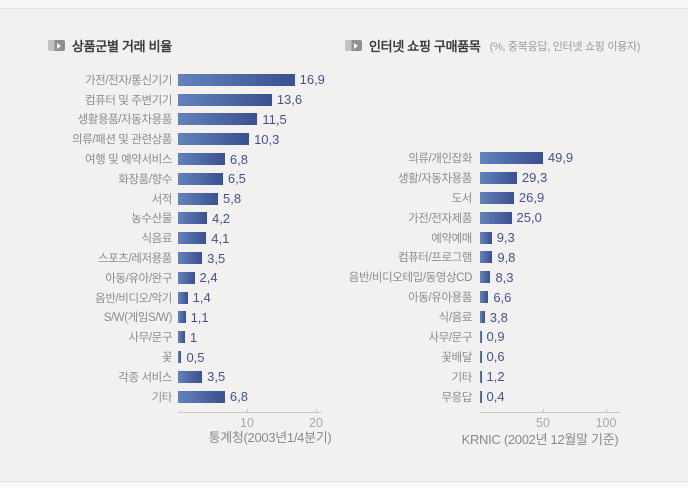 This screenshot has height=488, width=688. I want to click on bar-row: 도서 26,9, so click(516, 198).